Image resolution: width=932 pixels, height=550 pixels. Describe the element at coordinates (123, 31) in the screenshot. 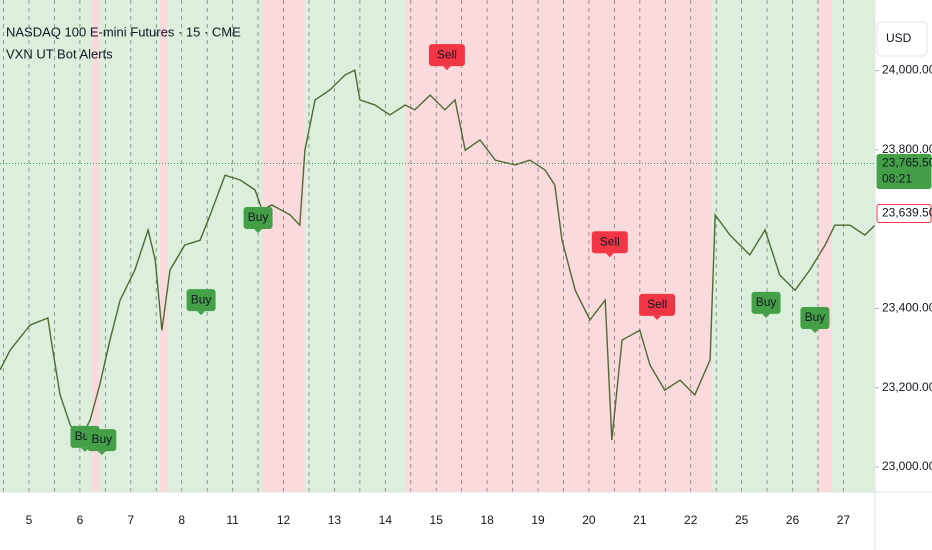

I see `chart-title: NASDAQ 100 E-mini Futures · 15 · CME` at that location.